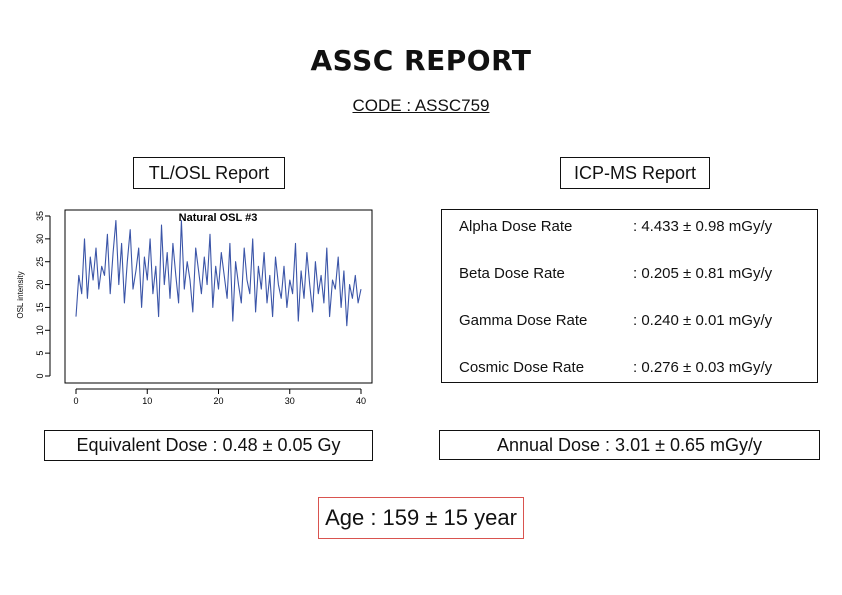 The height and width of the screenshot is (595, 842). Describe the element at coordinates (20, 294) in the screenshot. I see `y-axis-label: OSL intensity` at that location.